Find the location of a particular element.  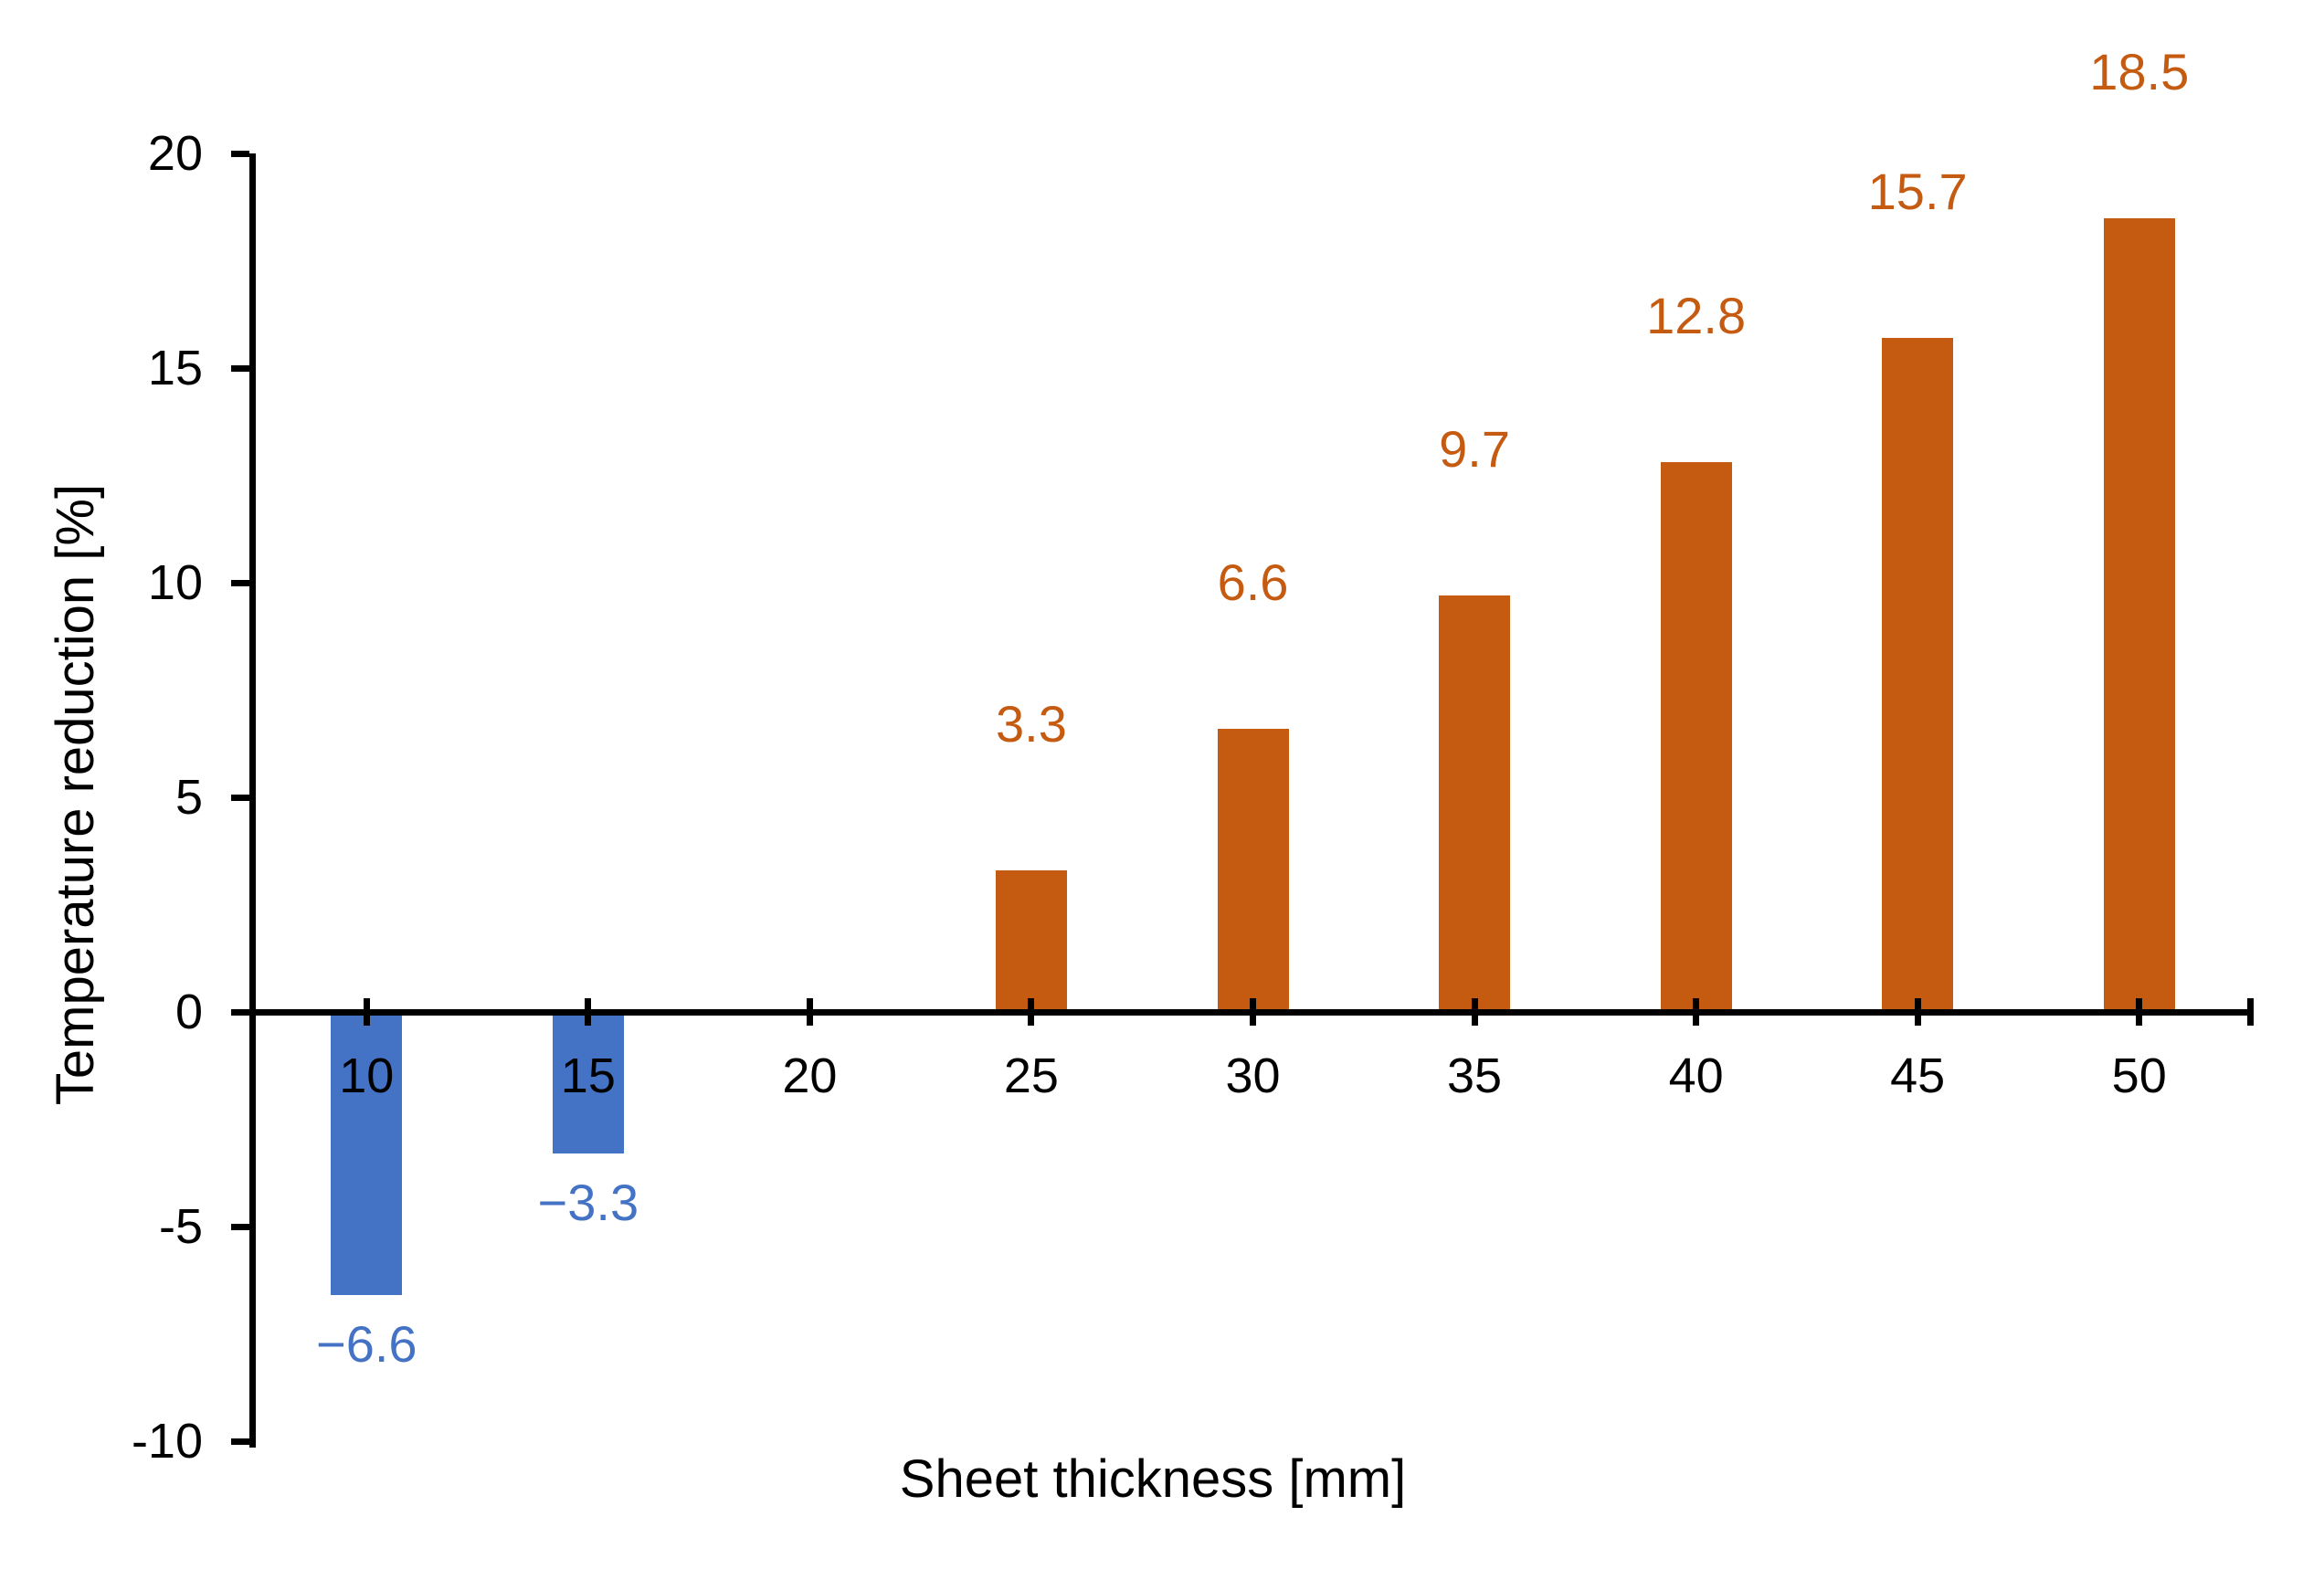

data-label: 9.7 is located at coordinates (1474, 449).